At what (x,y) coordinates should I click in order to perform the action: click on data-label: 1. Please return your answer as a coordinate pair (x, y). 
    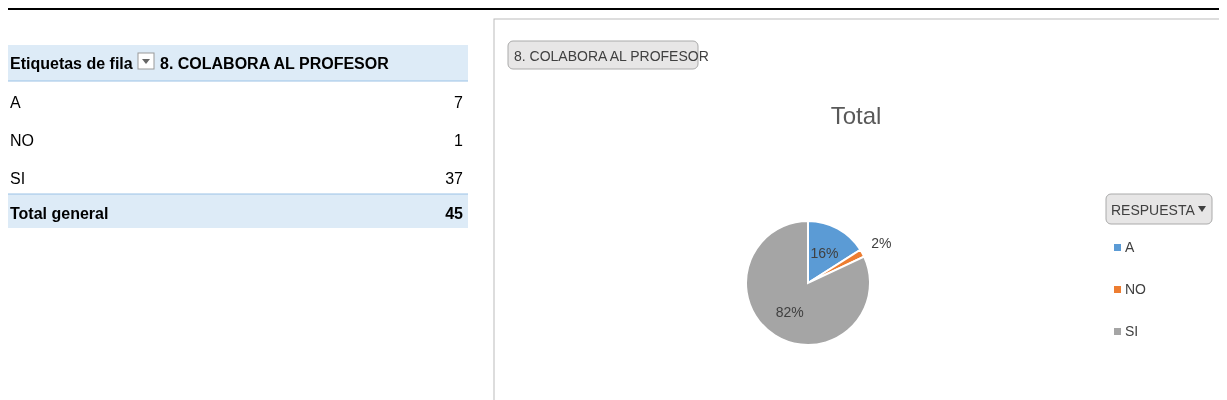
    Looking at the image, I should click on (459, 140).